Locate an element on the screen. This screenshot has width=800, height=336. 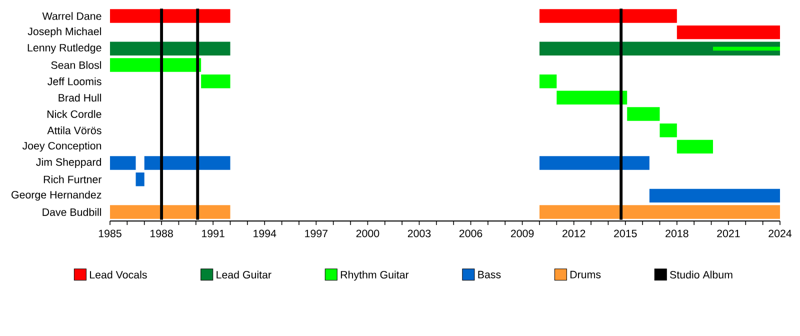
y-tick-label: Brad Hull is located at coordinates (79, 98).